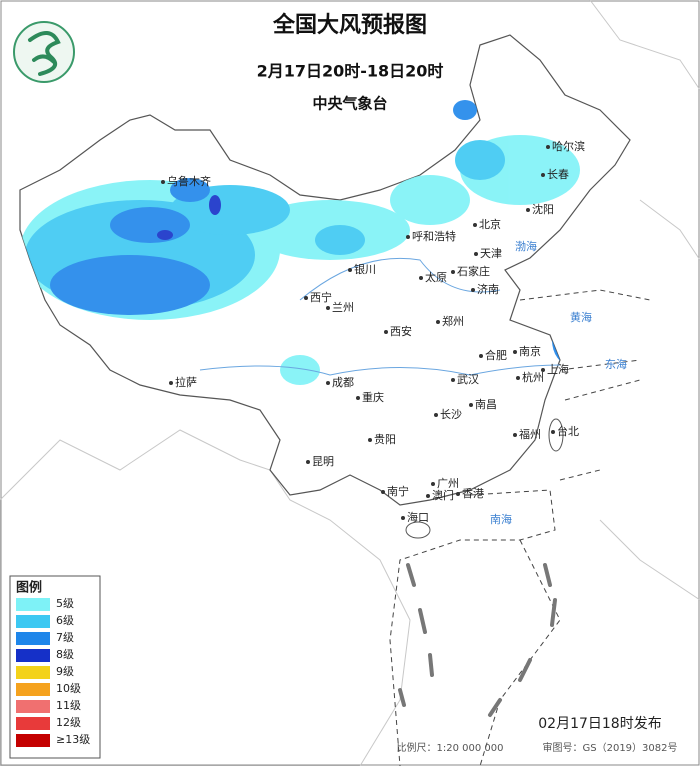 The height and width of the screenshot is (766, 700). Describe the element at coordinates (186, 382) in the screenshot. I see `city-label: 拉萨` at that location.